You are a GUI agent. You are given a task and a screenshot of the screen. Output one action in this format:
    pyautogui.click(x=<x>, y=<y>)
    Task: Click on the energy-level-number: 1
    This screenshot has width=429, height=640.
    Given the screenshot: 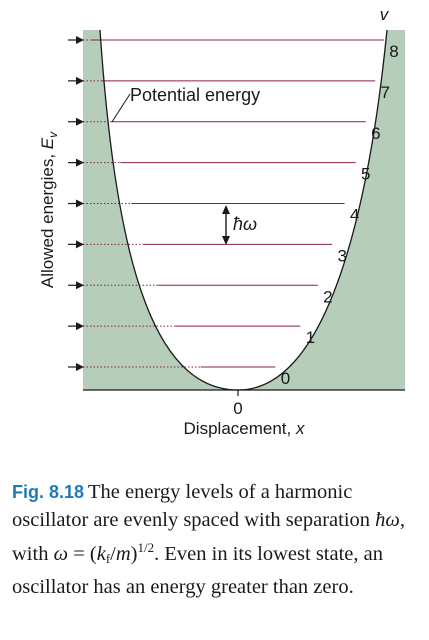 What is the action you would take?
    pyautogui.click(x=310, y=337)
    